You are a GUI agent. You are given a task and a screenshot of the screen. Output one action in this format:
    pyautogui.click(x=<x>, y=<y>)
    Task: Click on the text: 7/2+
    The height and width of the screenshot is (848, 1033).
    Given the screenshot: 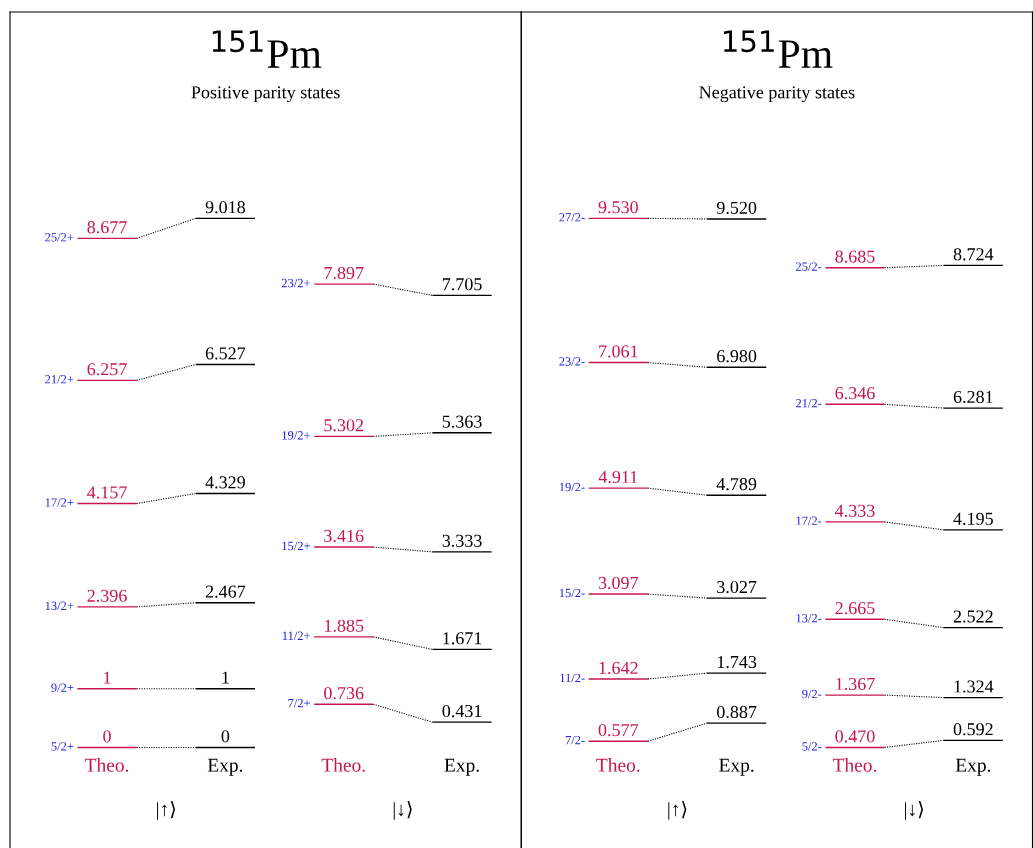 What is the action you would take?
    pyautogui.click(x=299, y=703)
    